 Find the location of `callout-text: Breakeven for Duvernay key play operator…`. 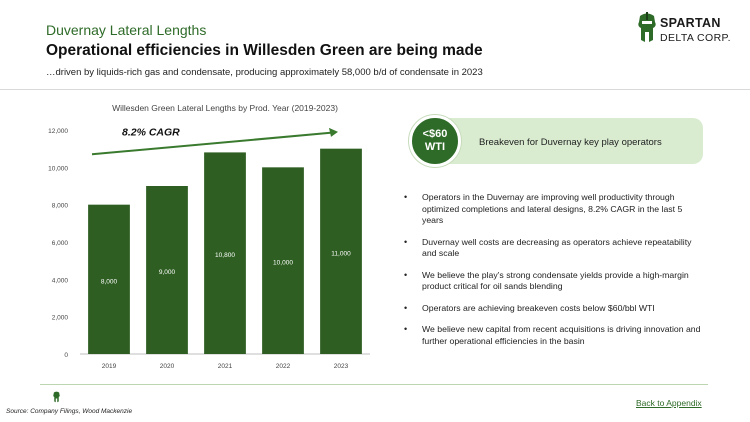

callout-text: Breakeven for Duvernay key play operator… is located at coordinates (570, 142).